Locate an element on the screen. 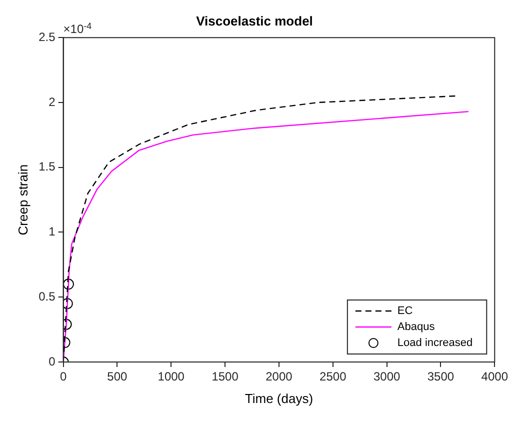  x-tick-label: 500 is located at coordinates (117, 377).